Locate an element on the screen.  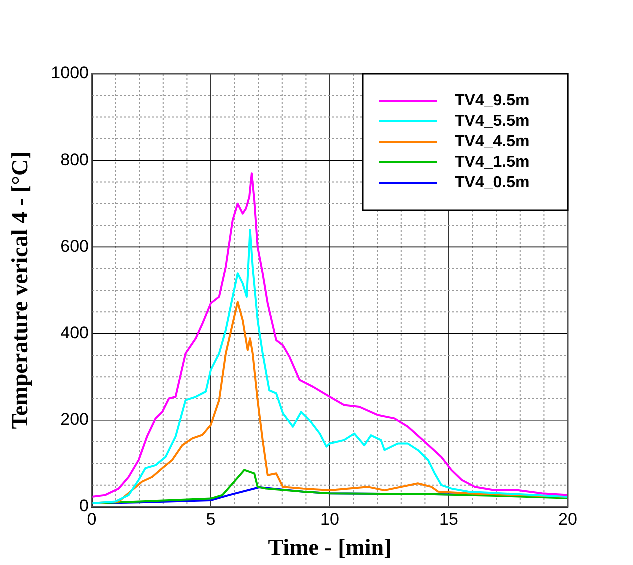
x-tick-label: 15 is located at coordinates (449, 519).